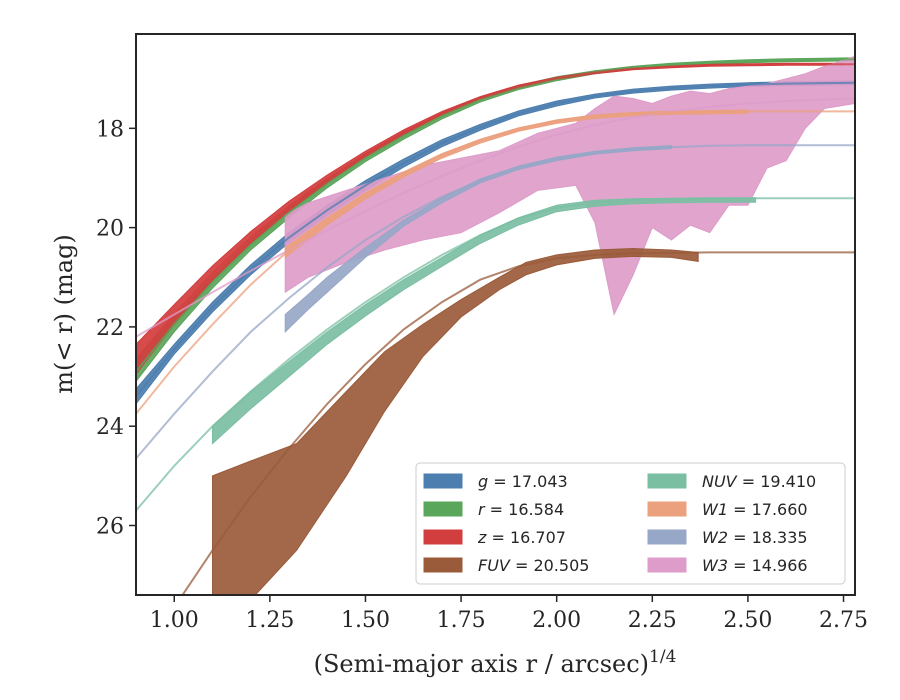 The height and width of the screenshot is (700, 900). What do you see at coordinates (630, 523) in the screenshot?
I see `legend-frame` at bounding box center [630, 523].